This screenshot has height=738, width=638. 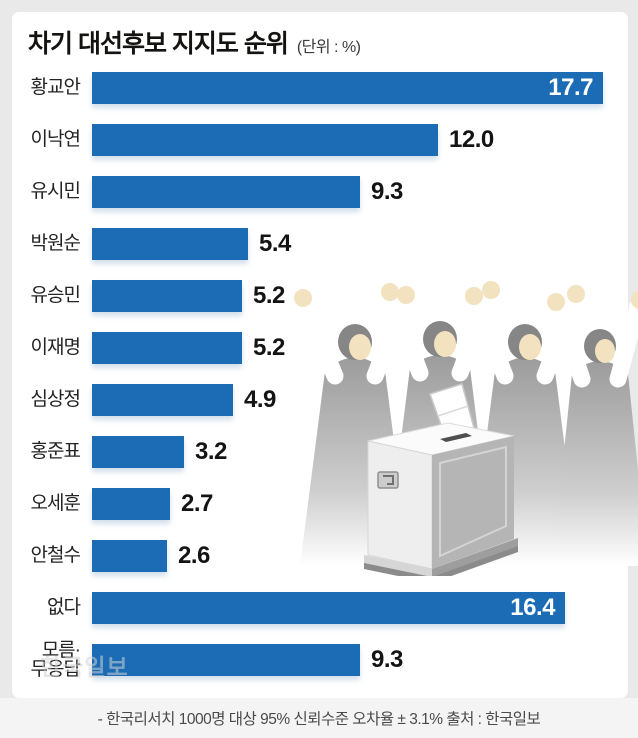 What do you see at coordinates (55, 296) in the screenshot?
I see `candidate-label: 유승민` at bounding box center [55, 296].